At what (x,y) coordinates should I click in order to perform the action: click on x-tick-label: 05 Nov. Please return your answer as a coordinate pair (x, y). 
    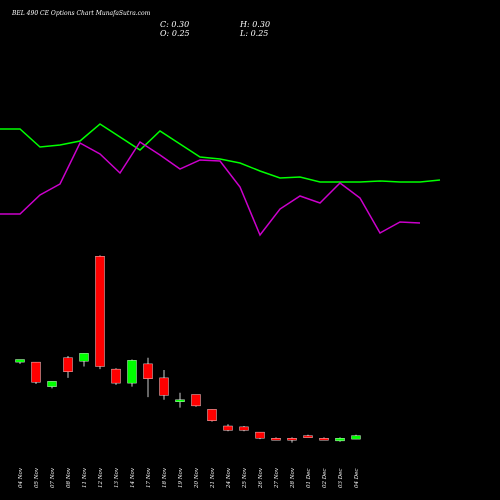
    Looking at the image, I should click on (37, 477).